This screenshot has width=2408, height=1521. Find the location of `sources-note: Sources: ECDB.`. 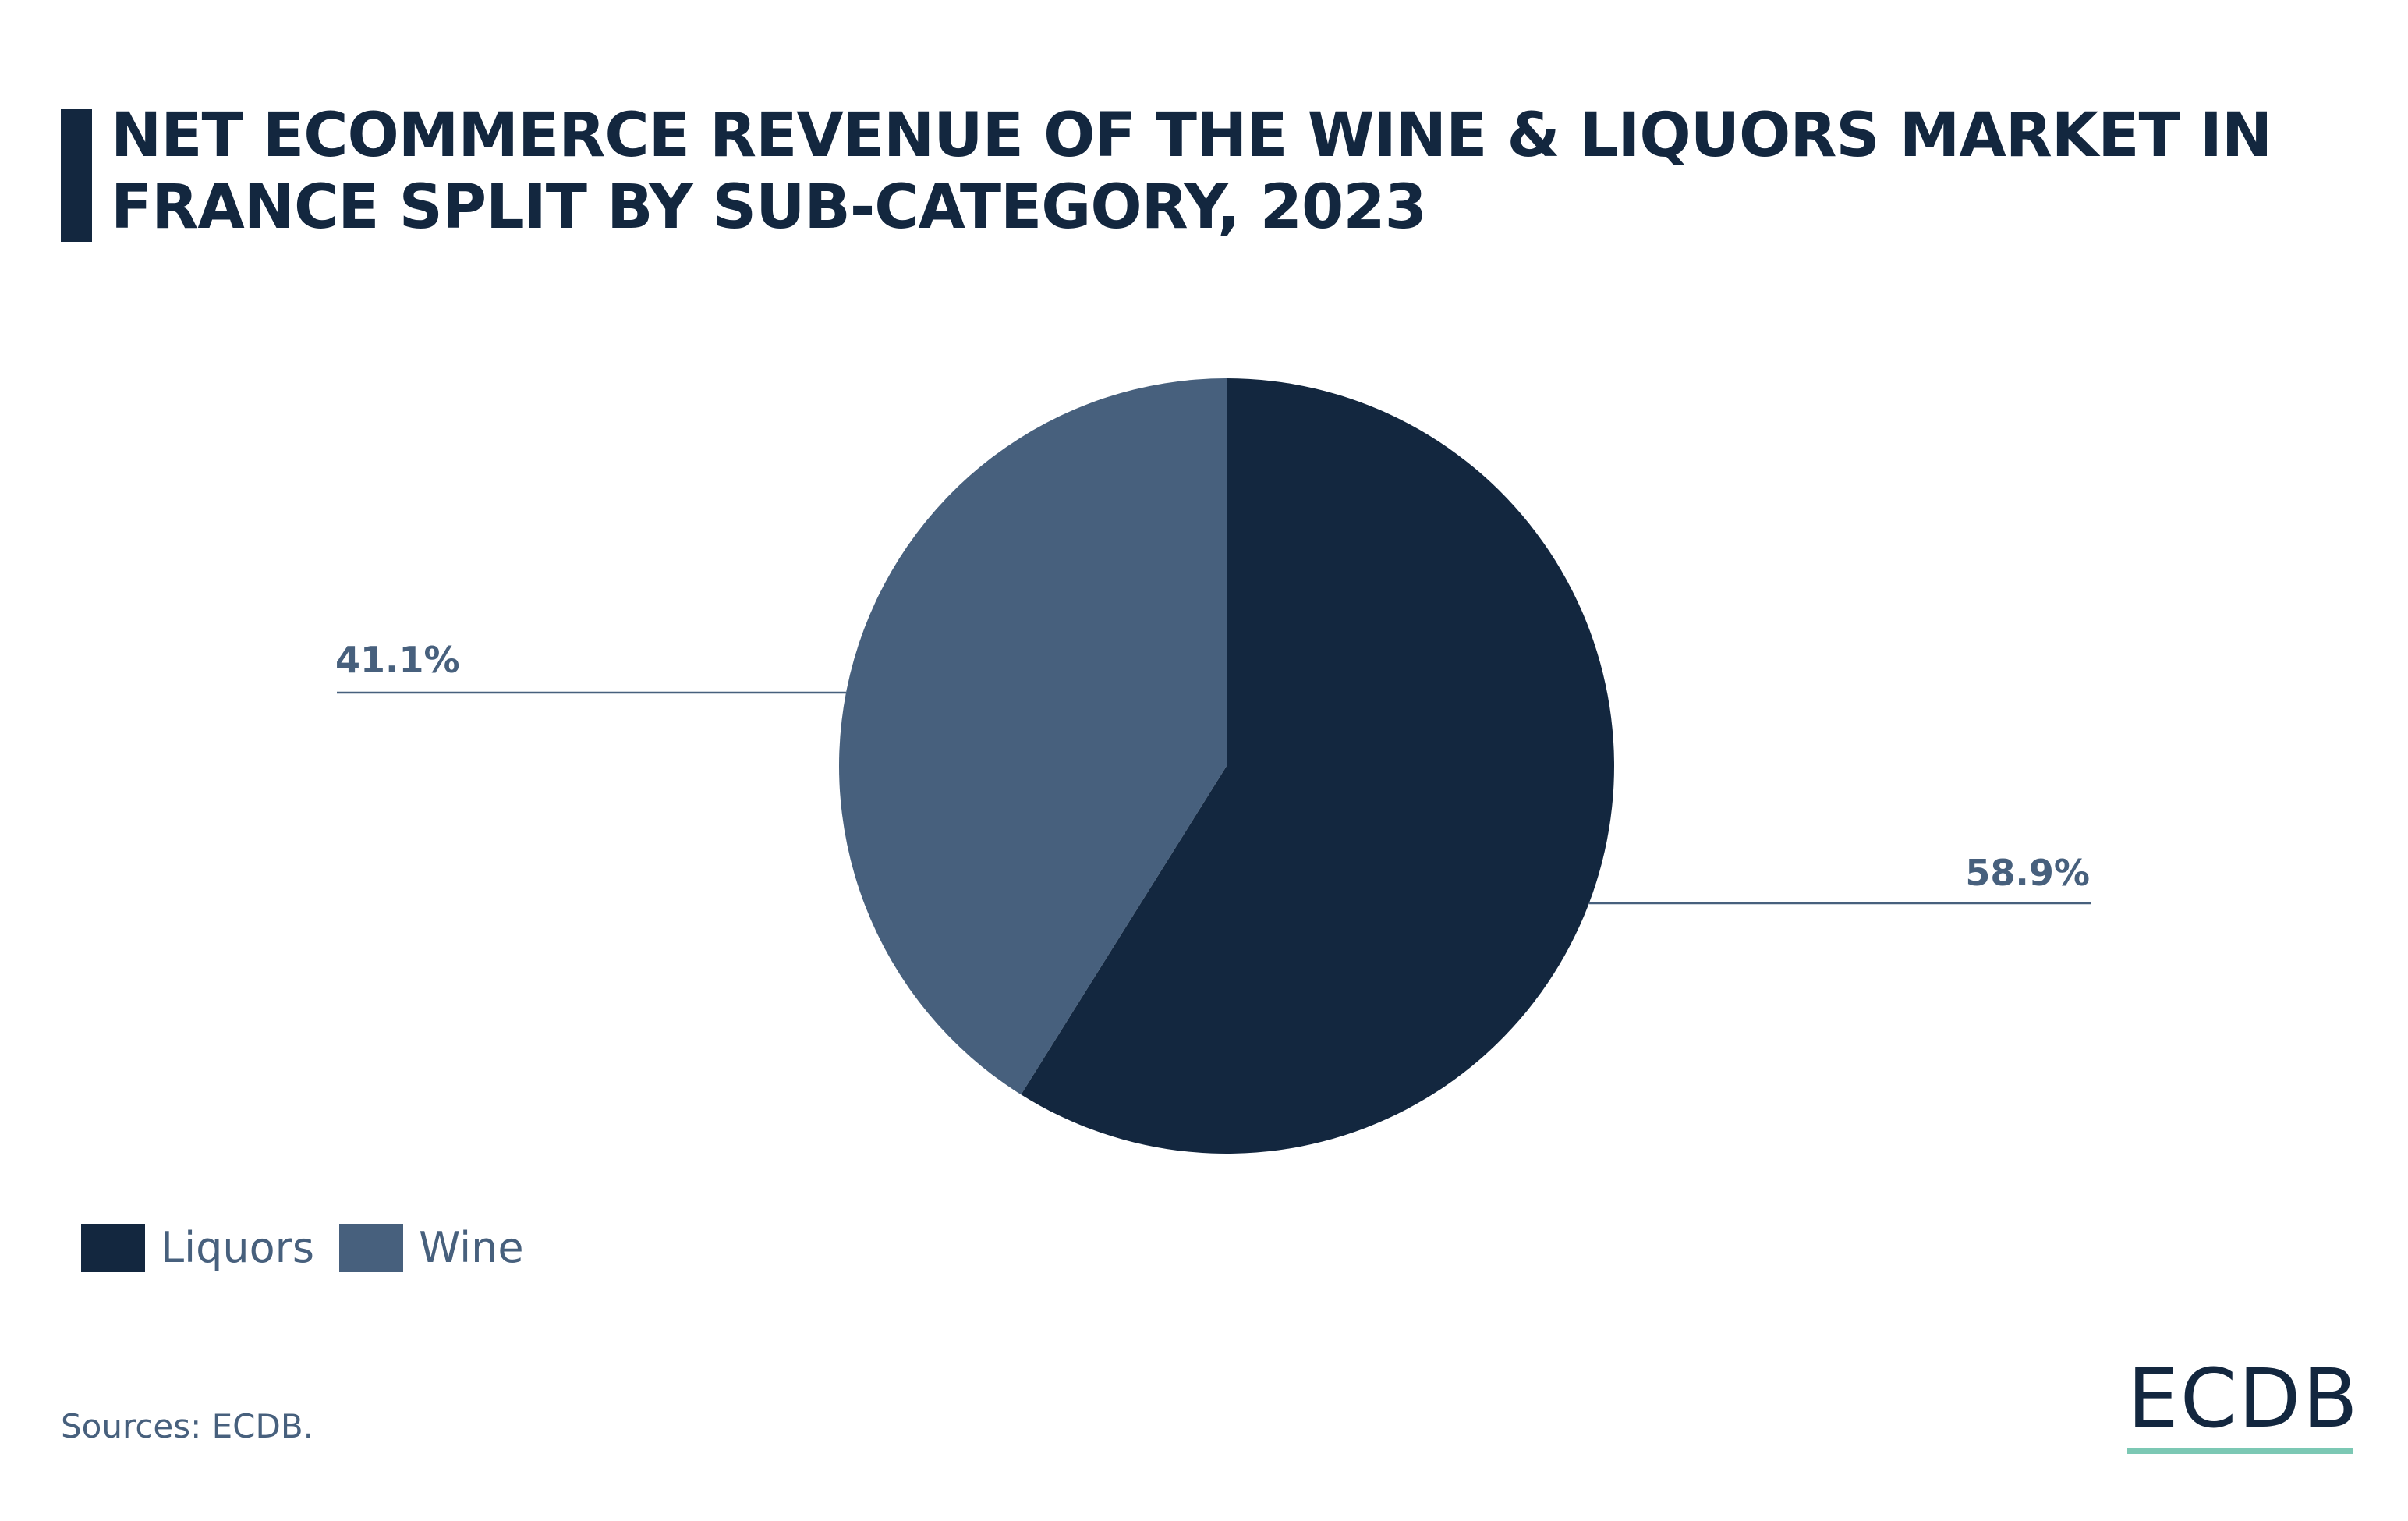

sources-note: Sources: ECDB. is located at coordinates (187, 1426).